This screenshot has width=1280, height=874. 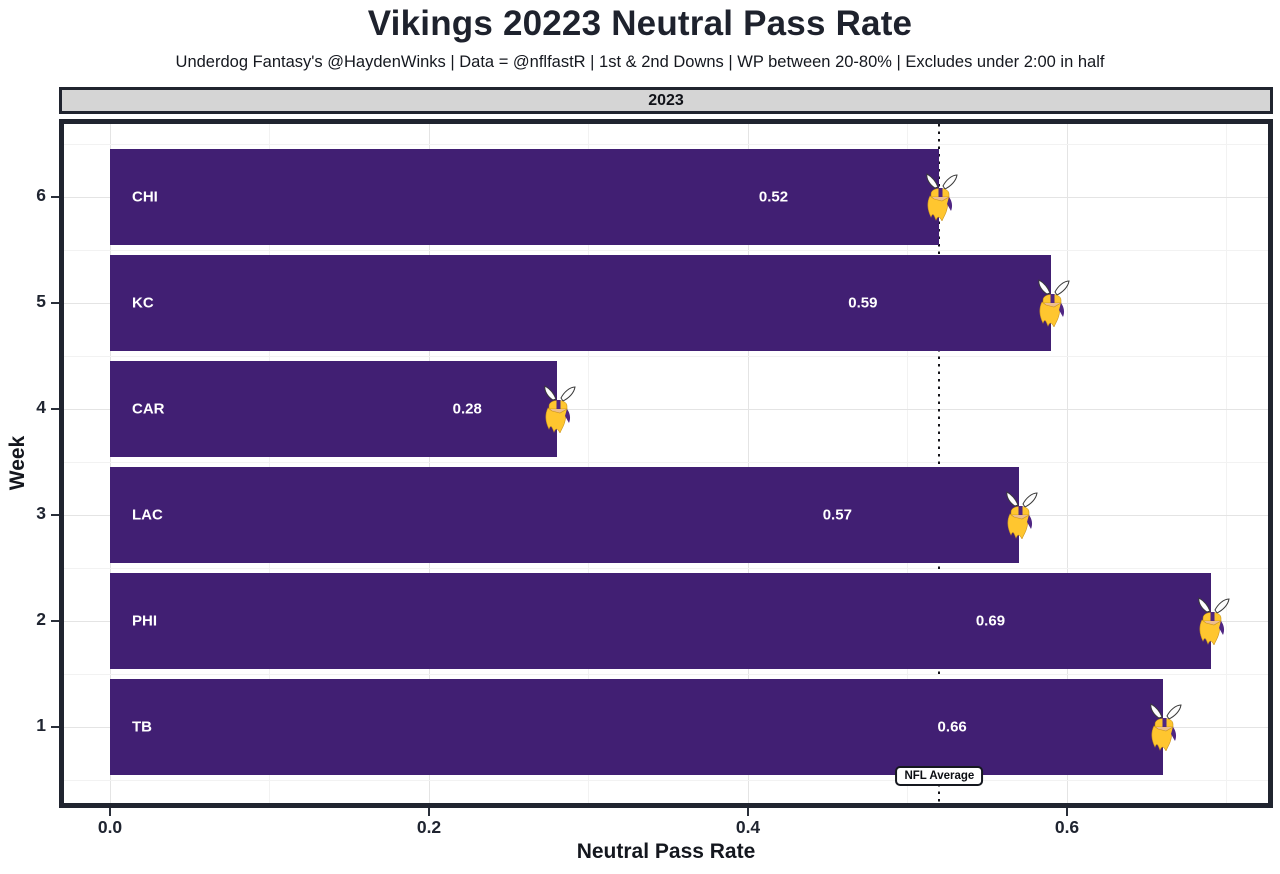 I want to click on pass-rate-value: 0.52, so click(x=773, y=197).